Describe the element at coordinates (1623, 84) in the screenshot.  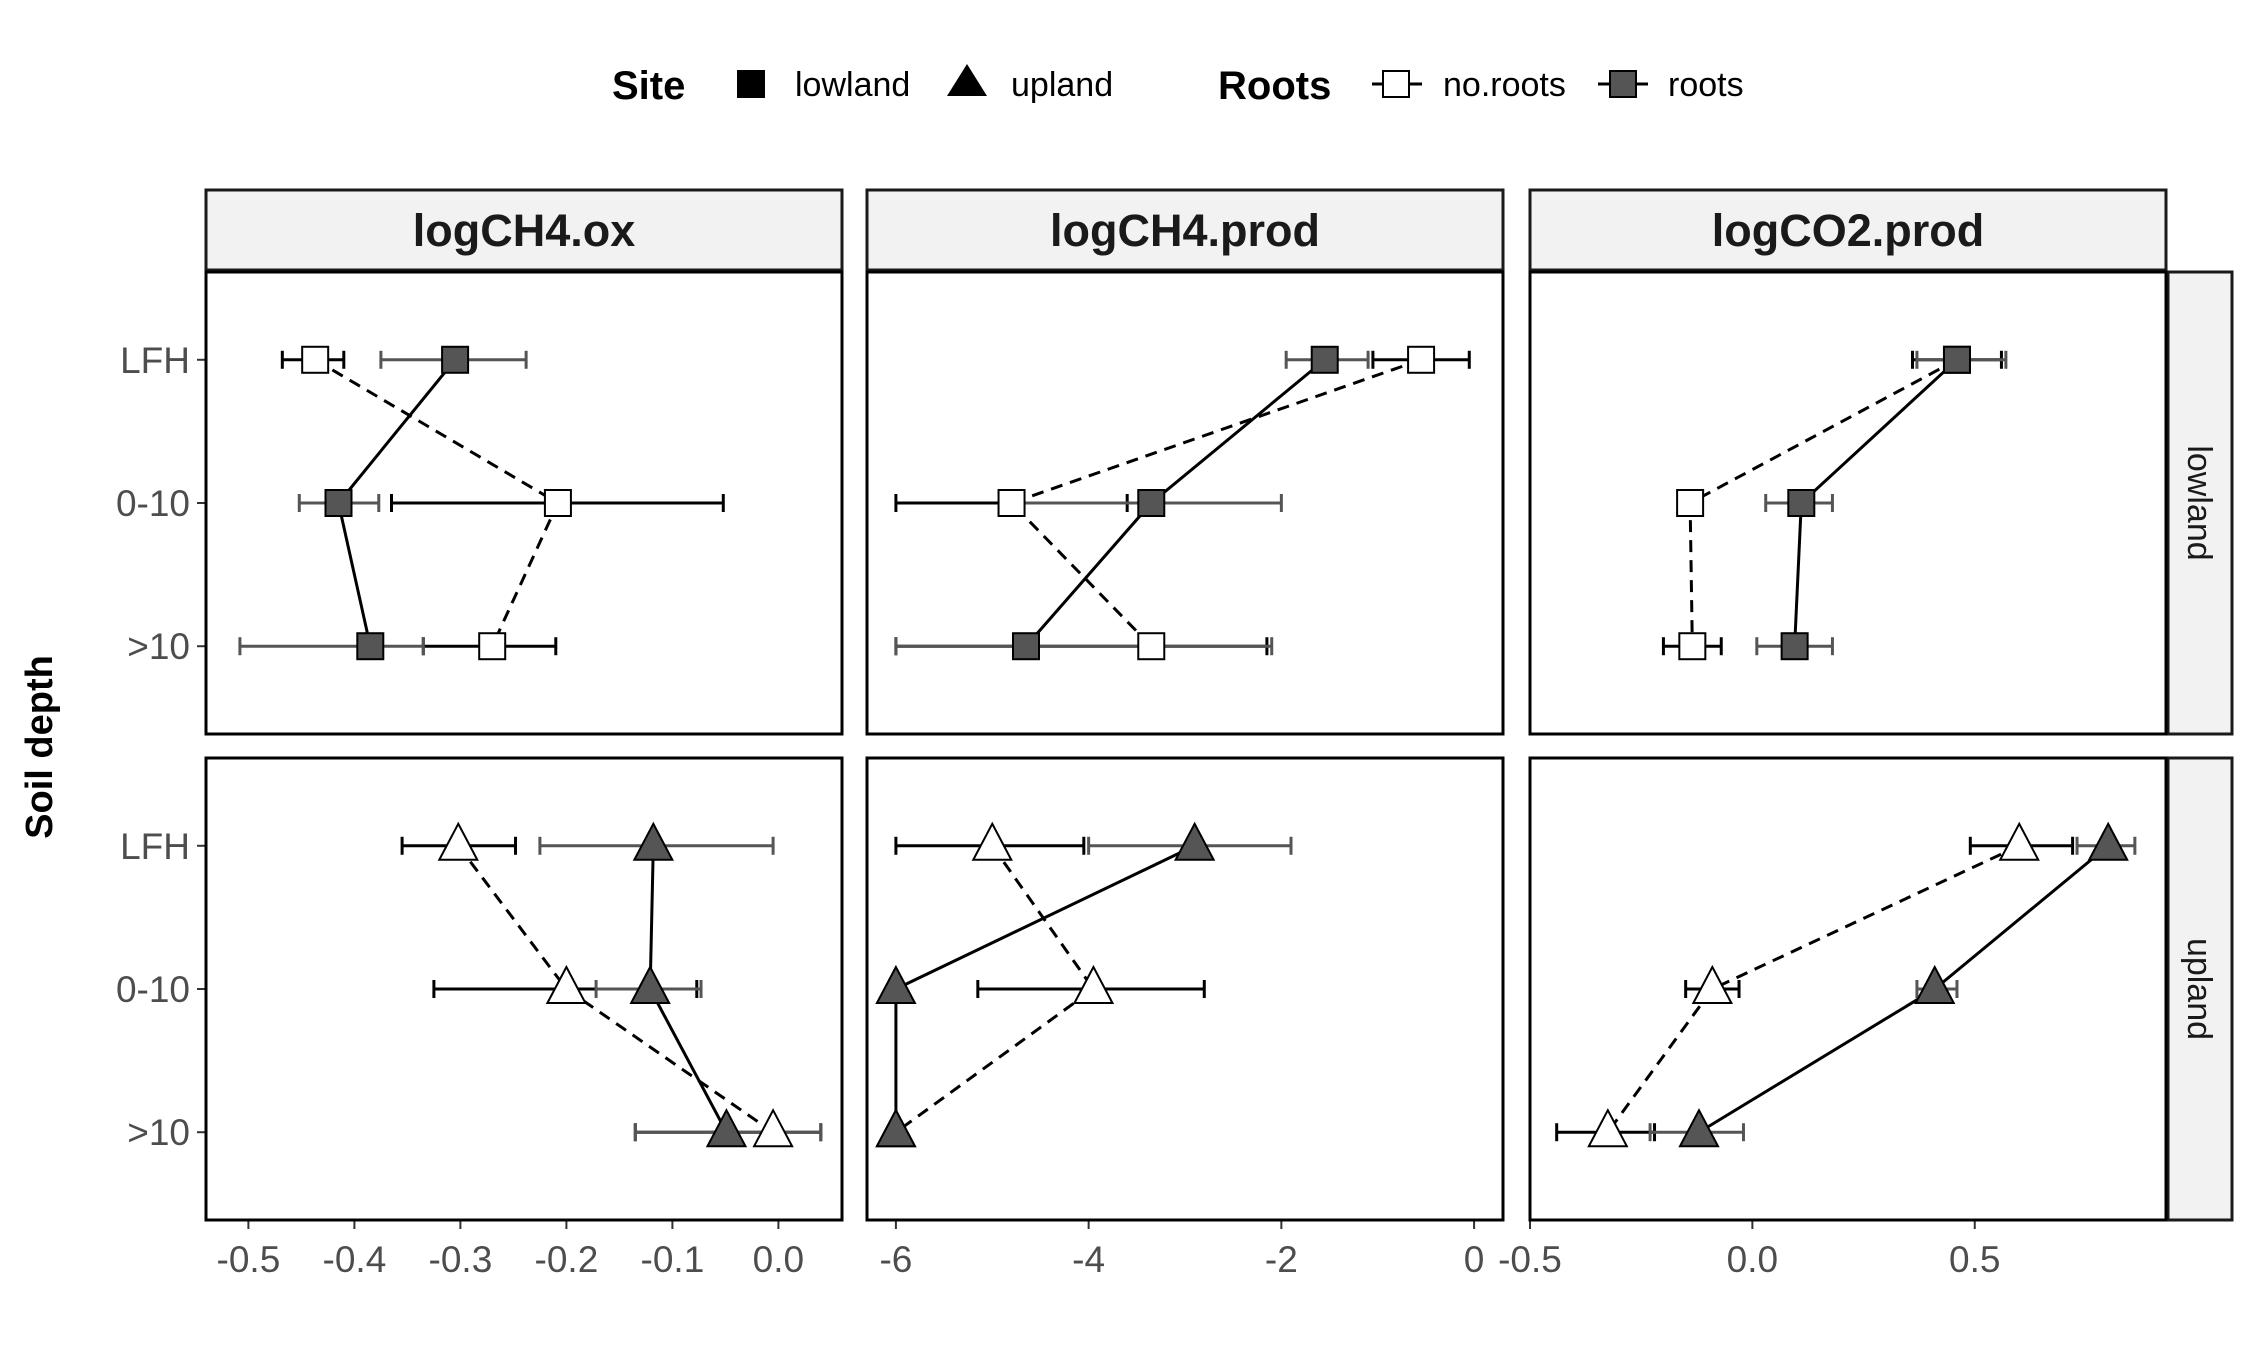
I see `legend-roots-square-icon` at that location.